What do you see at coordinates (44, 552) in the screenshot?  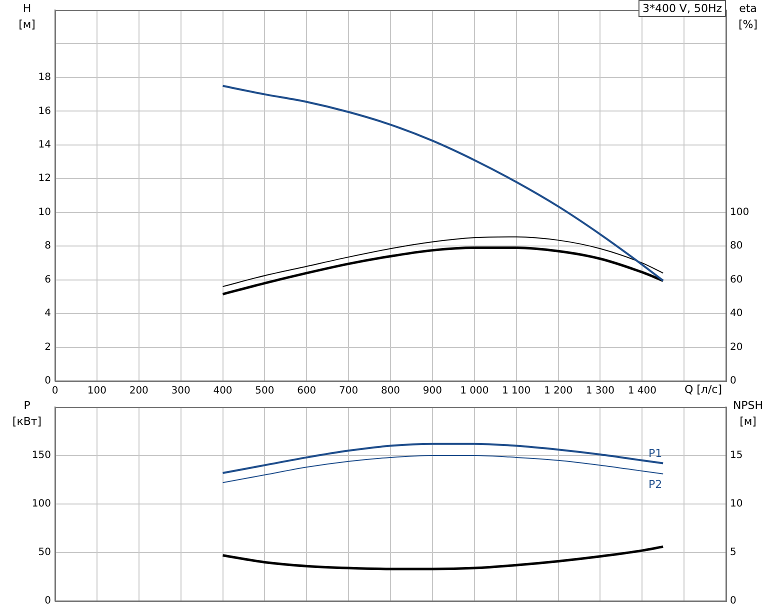 I see `y-tick-label: 50` at bounding box center [44, 552].